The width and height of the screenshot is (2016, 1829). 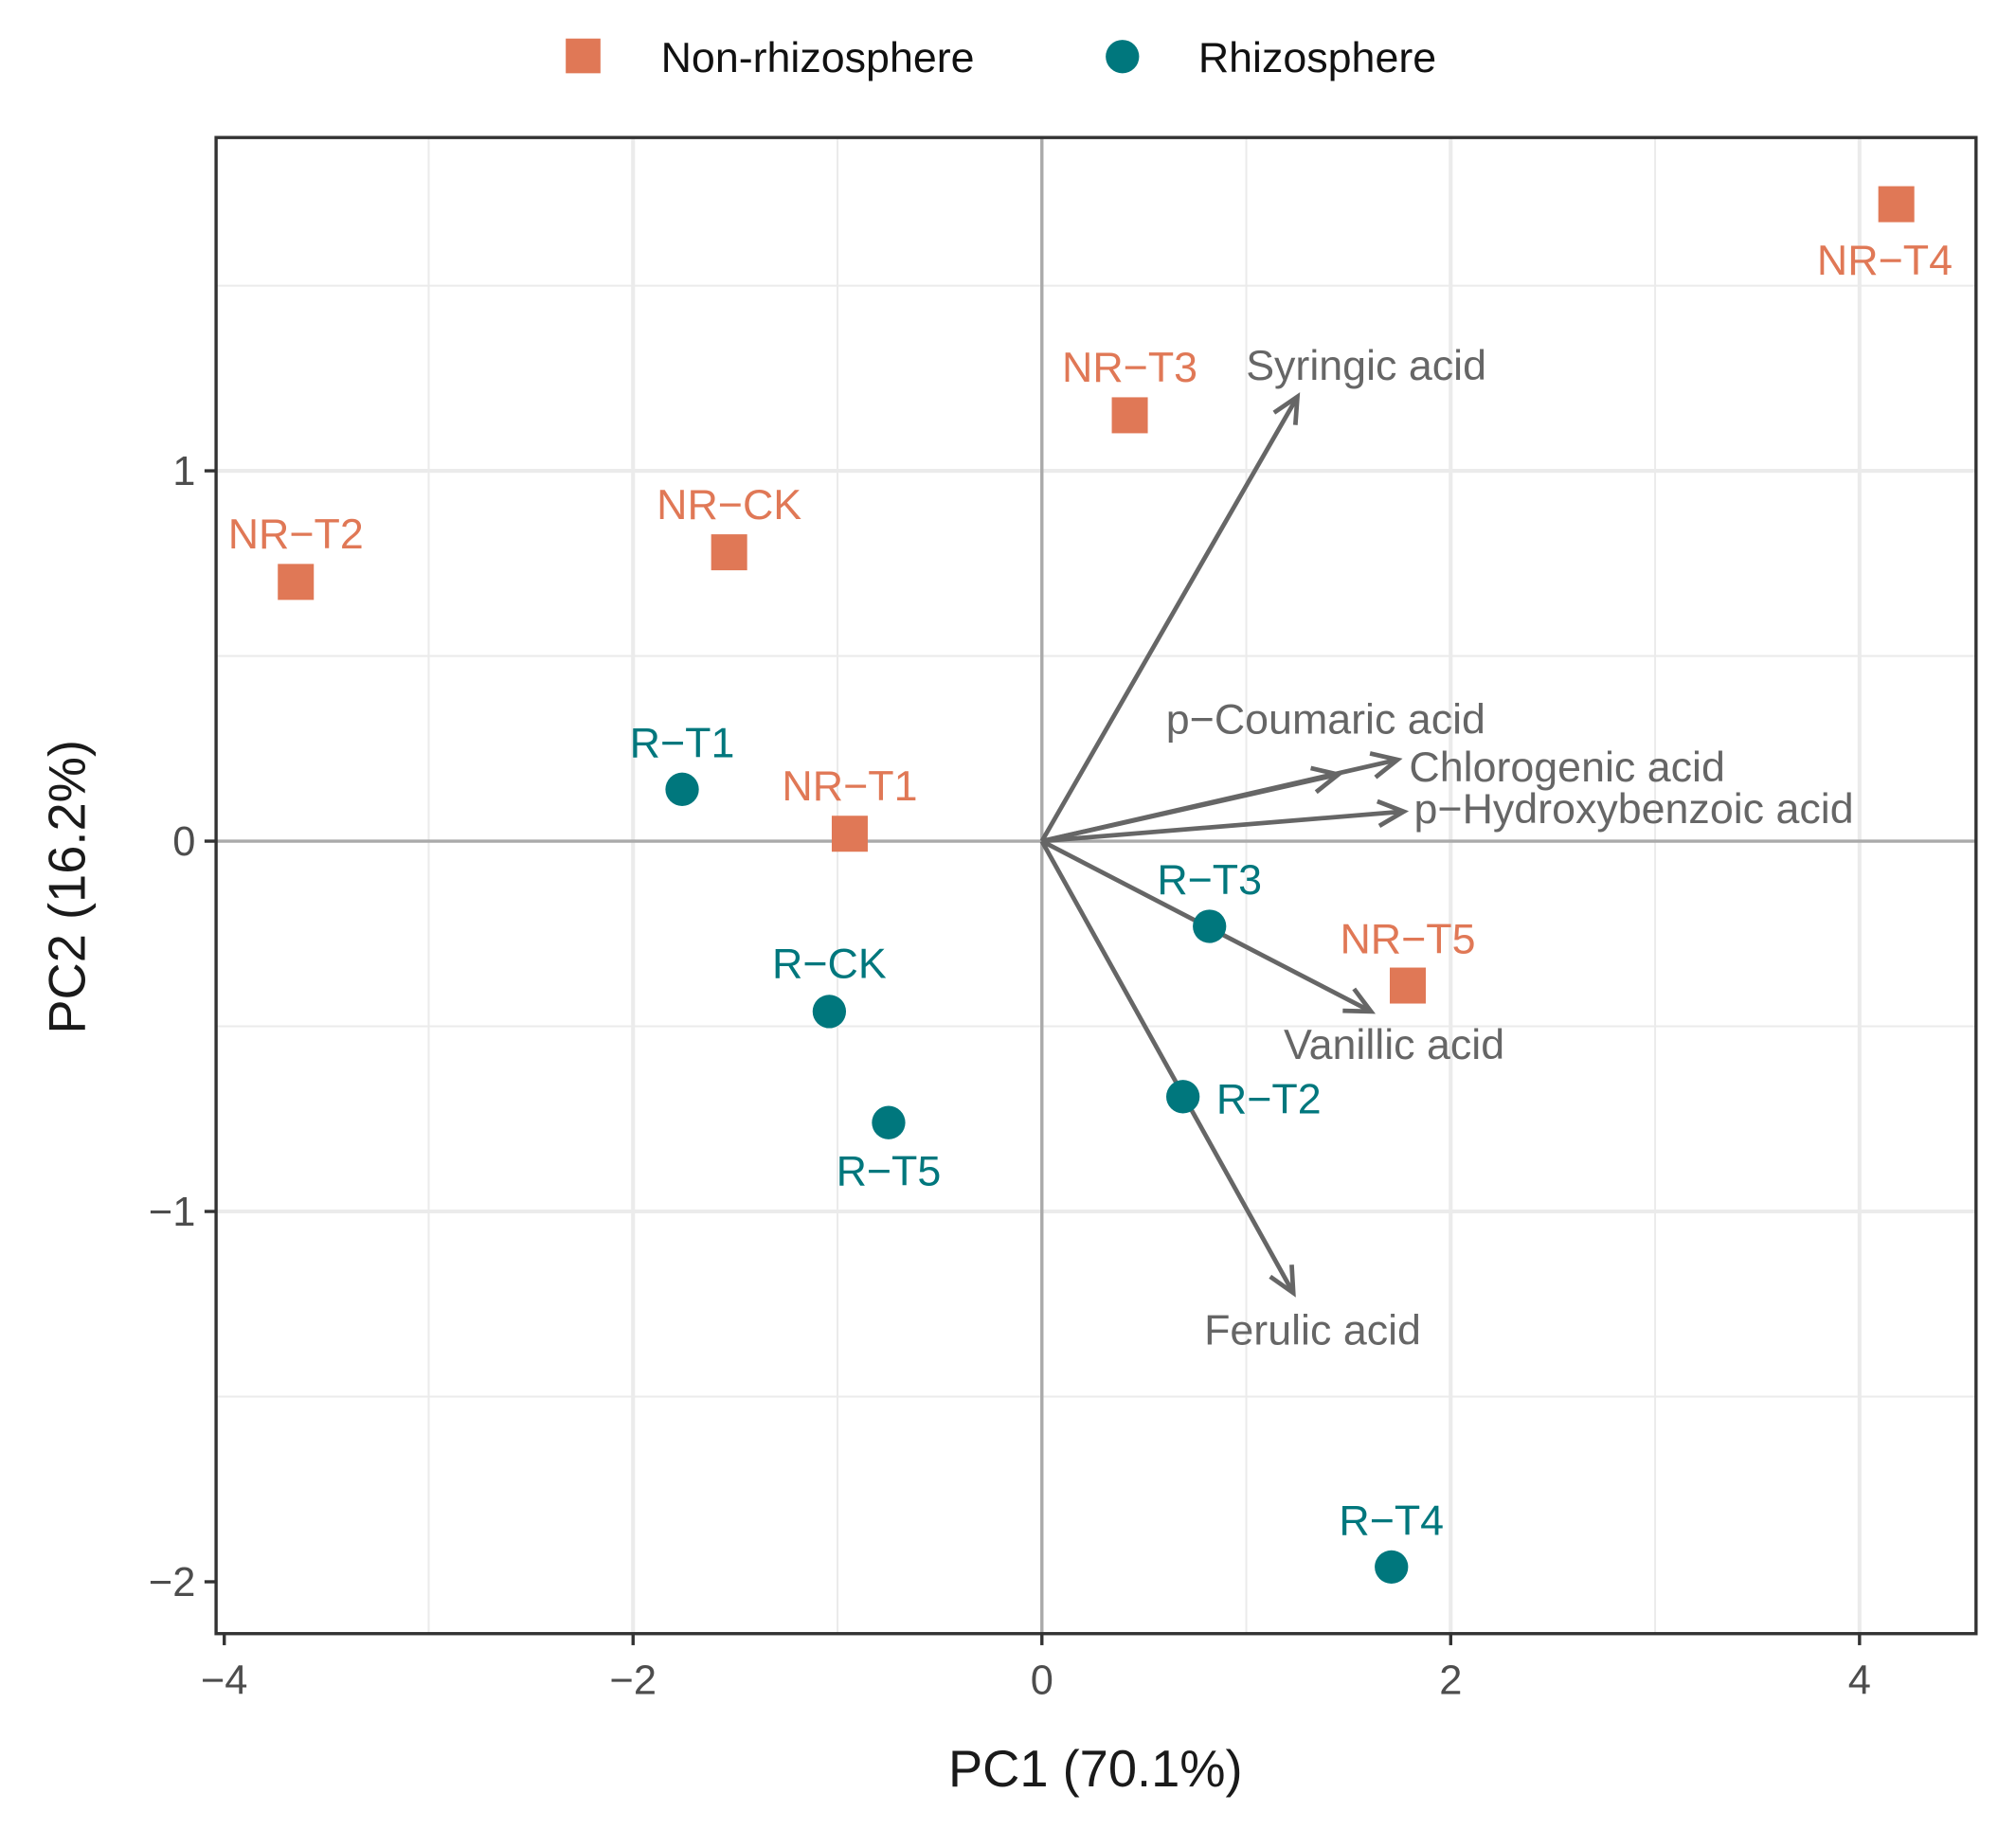 I want to click on point-label: NR−T4, so click(x=1885, y=260).